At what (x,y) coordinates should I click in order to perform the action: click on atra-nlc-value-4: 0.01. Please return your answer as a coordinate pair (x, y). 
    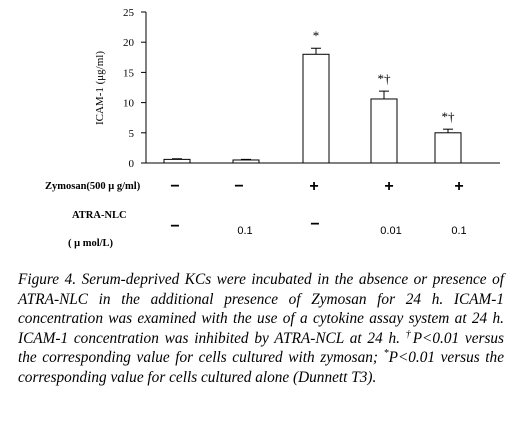
    Looking at the image, I should click on (391, 231).